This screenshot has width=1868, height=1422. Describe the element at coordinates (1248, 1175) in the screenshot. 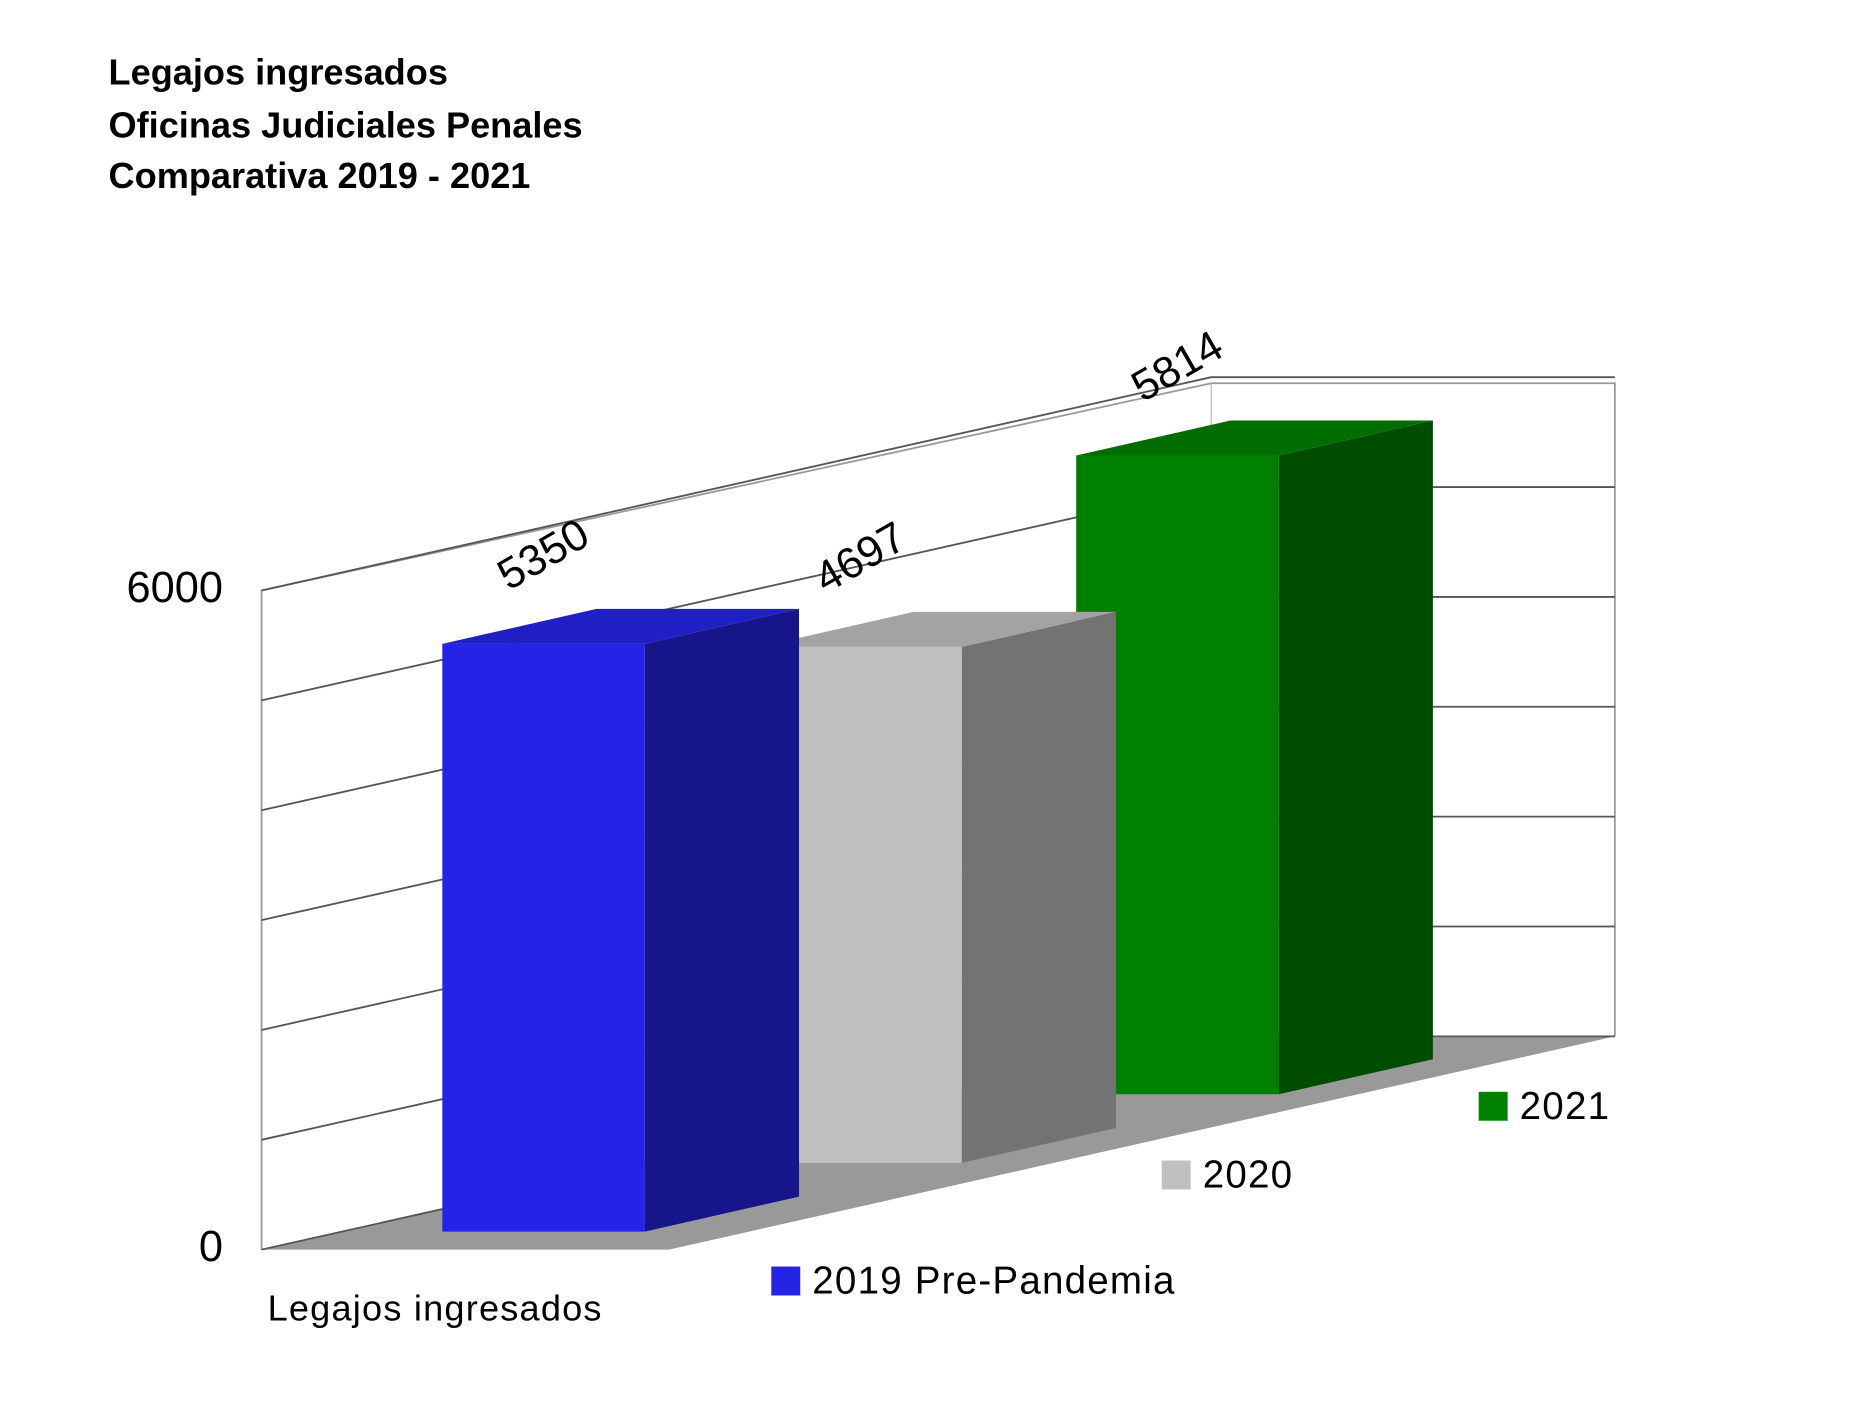

I see `legend-label: 2020` at that location.